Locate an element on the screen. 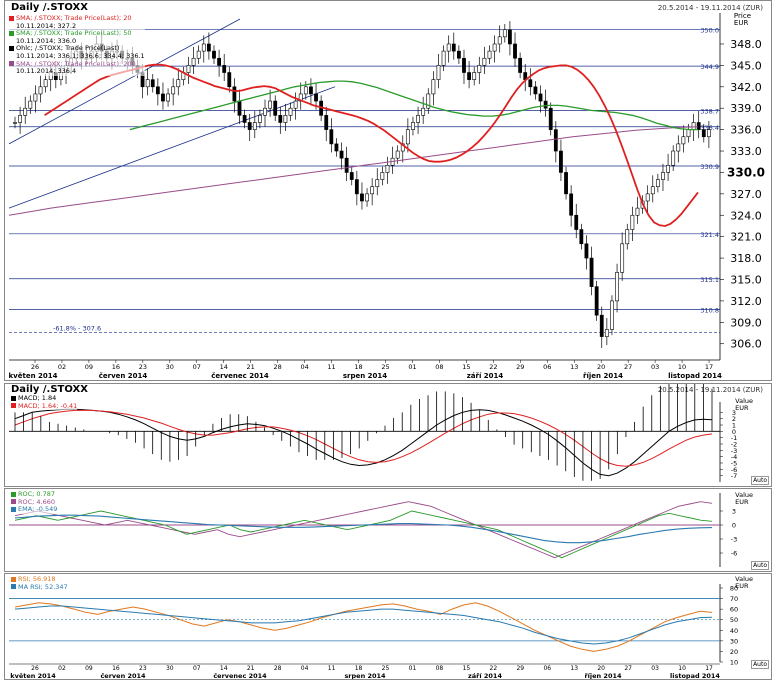 The height and width of the screenshot is (683, 775). y-tick-label: 327.0 is located at coordinates (746, 194).